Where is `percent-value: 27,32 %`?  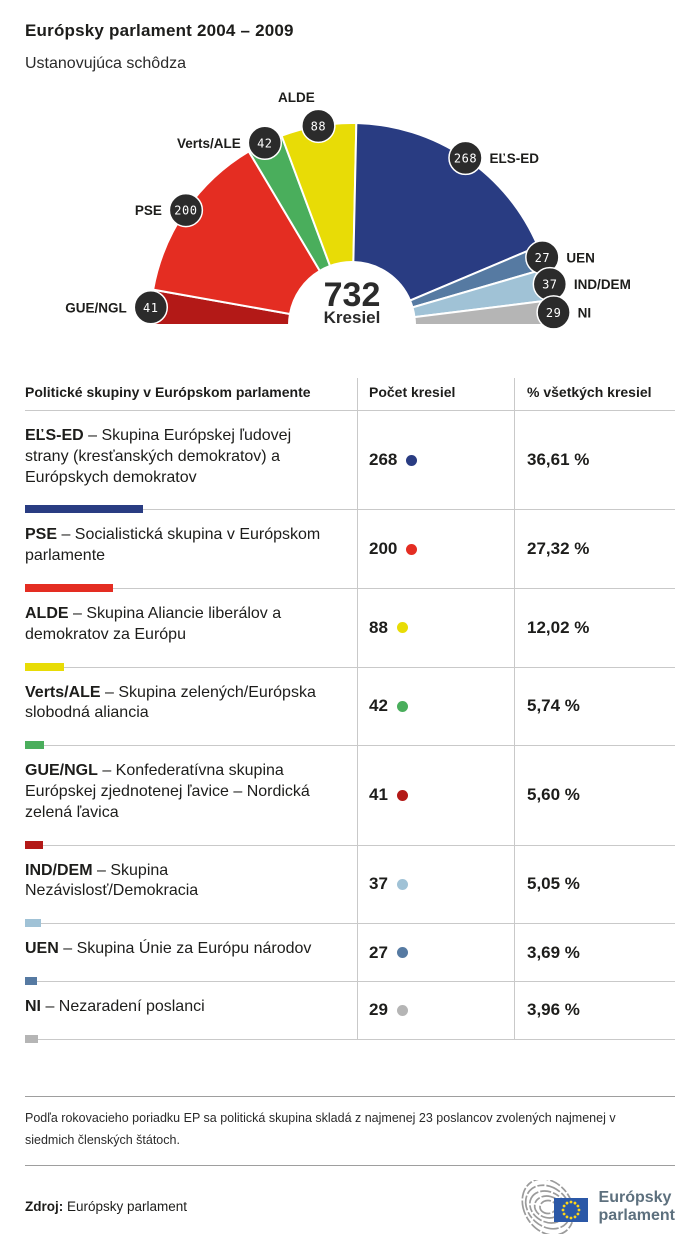 percent-value: 27,32 % is located at coordinates (594, 549).